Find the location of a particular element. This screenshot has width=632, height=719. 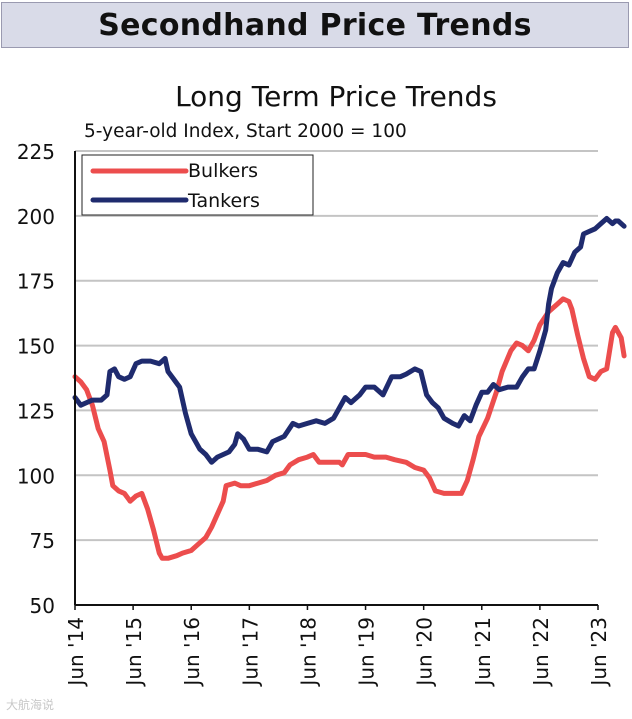

x-tick-label: Jun '14 is located at coordinates (76, 652).